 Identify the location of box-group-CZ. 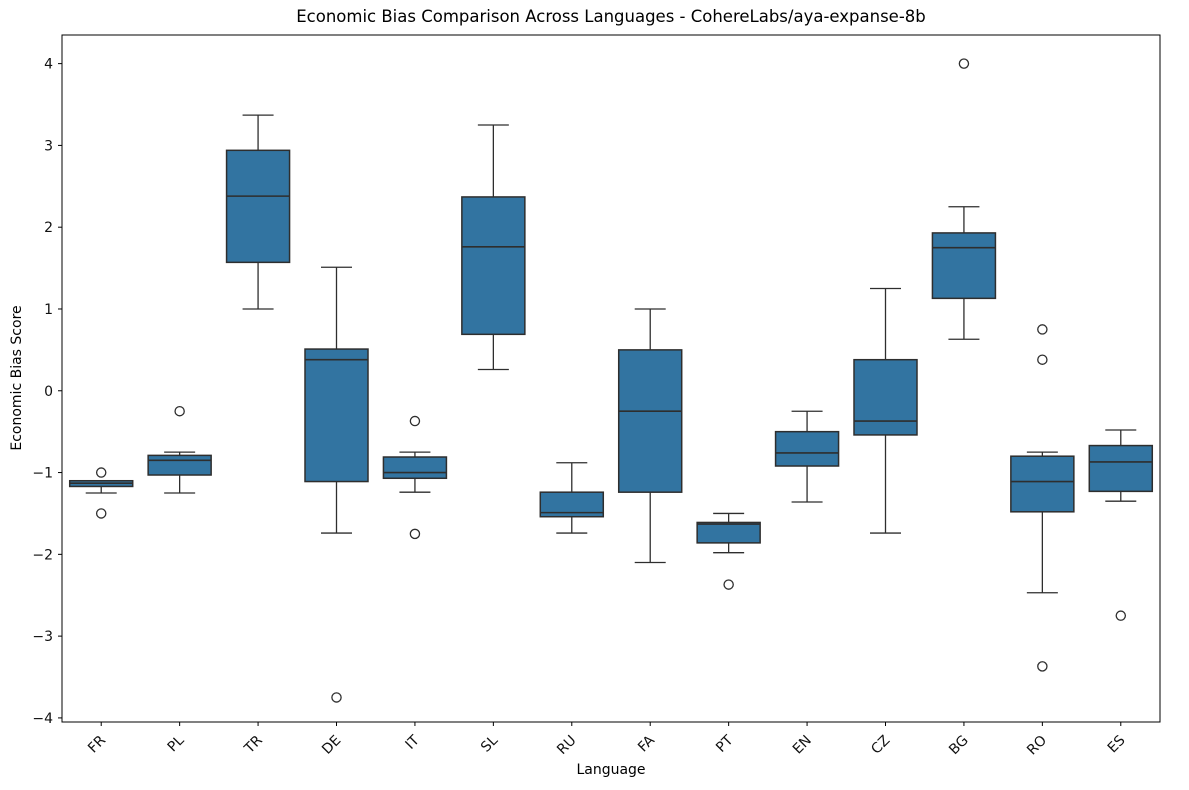
(885, 410).